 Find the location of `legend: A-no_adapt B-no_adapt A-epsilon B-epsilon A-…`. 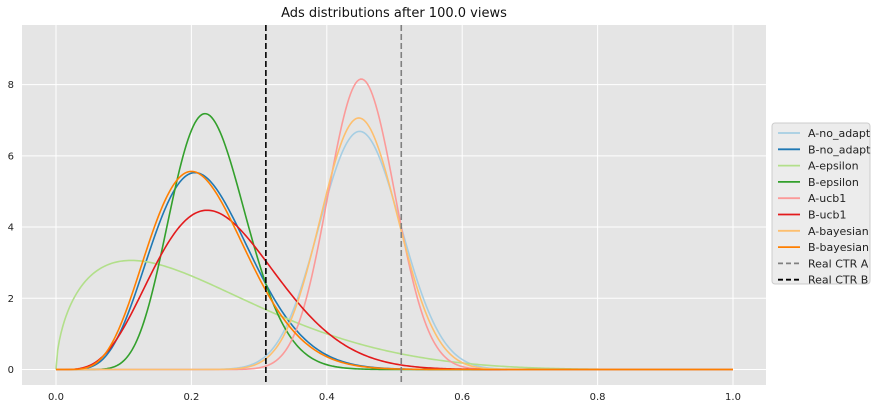

legend: A-no_adapt B-no_adapt A-epsilon B-epsilon A-… is located at coordinates (821, 204).